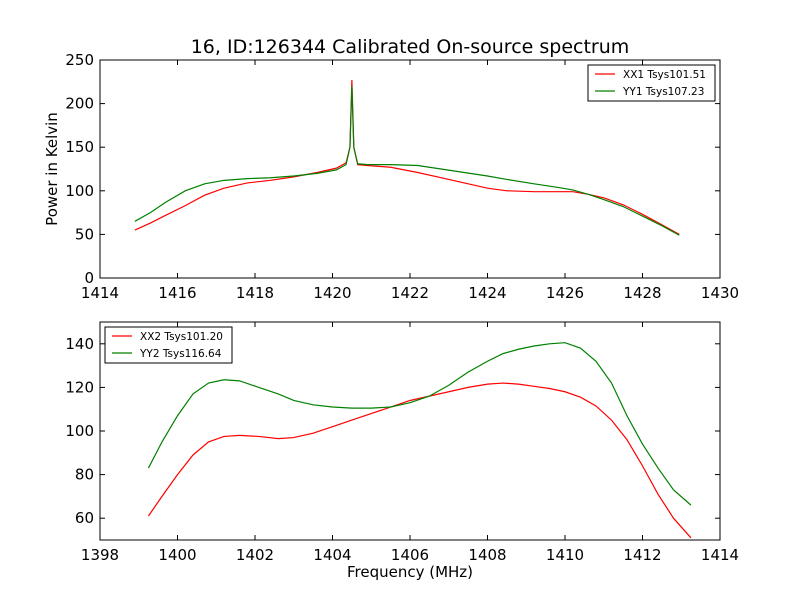 This screenshot has width=800, height=600. Describe the element at coordinates (487, 555) in the screenshot. I see `x-tick-label: 1408` at that location.